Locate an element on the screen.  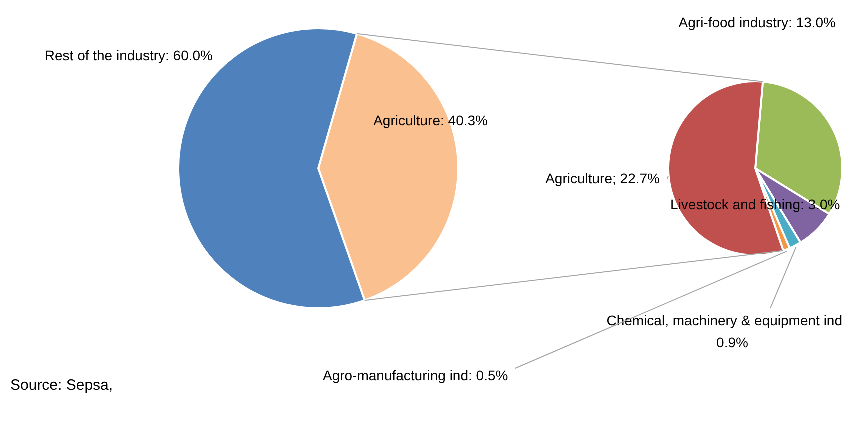
data-label: : 13.0% is located at coordinates (812, 22).